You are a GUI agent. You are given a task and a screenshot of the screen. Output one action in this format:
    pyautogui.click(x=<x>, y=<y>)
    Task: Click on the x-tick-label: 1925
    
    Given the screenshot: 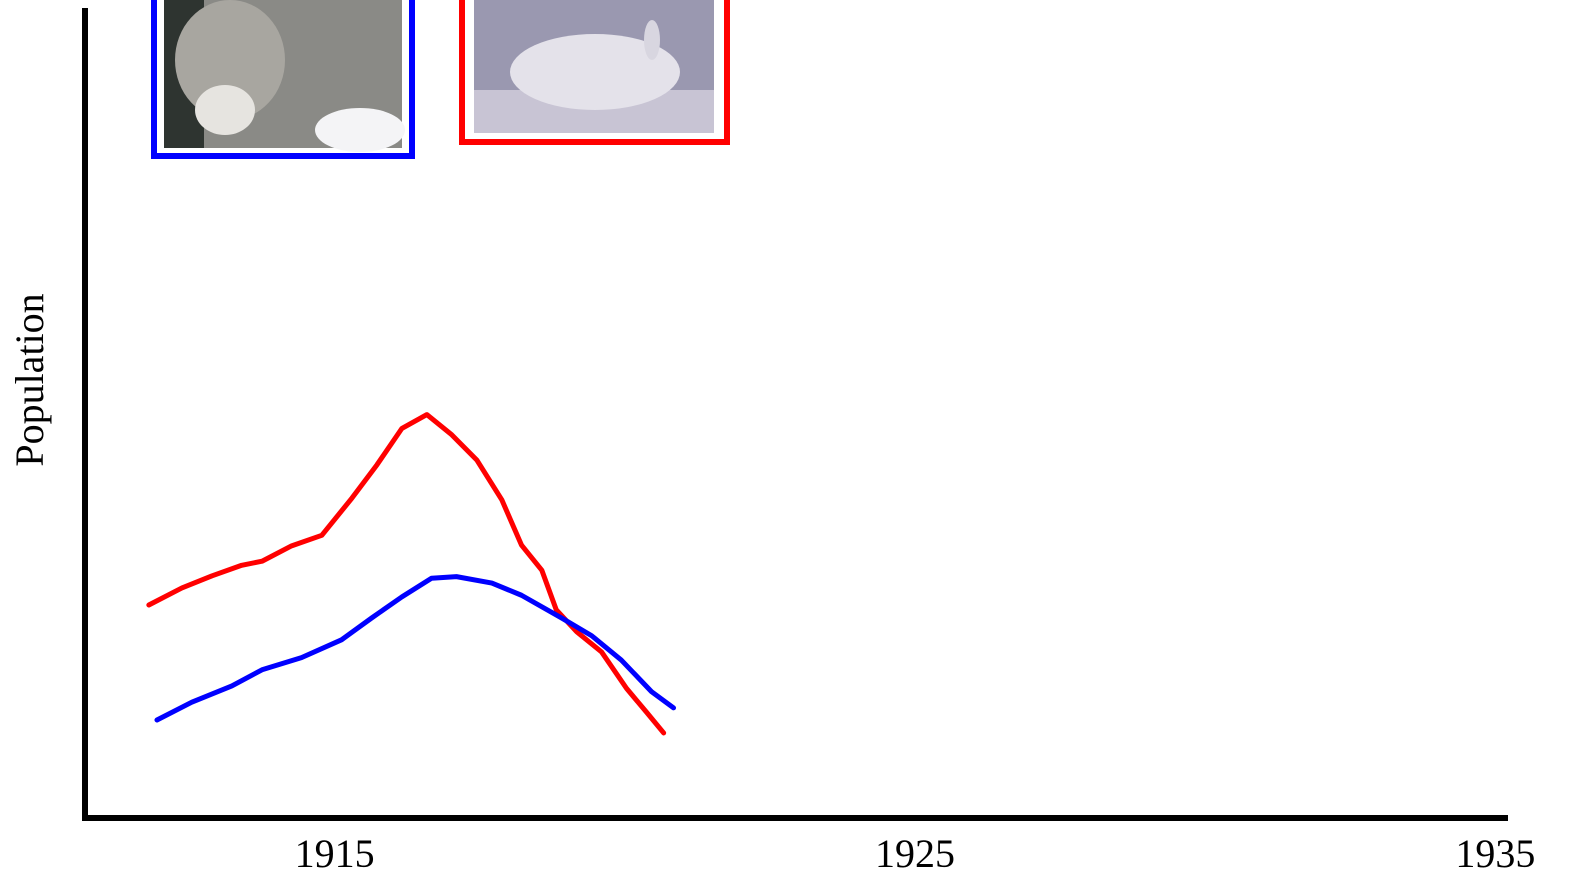 What is the action you would take?
    pyautogui.click(x=915, y=853)
    